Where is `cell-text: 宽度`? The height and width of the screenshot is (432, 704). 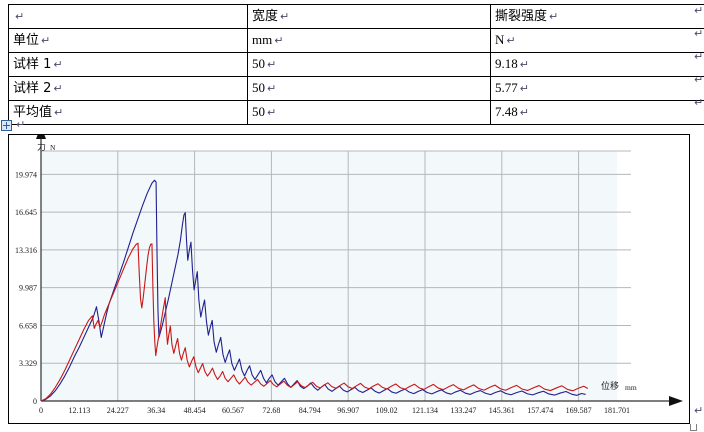 cell-text: 宽度 is located at coordinates (265, 16).